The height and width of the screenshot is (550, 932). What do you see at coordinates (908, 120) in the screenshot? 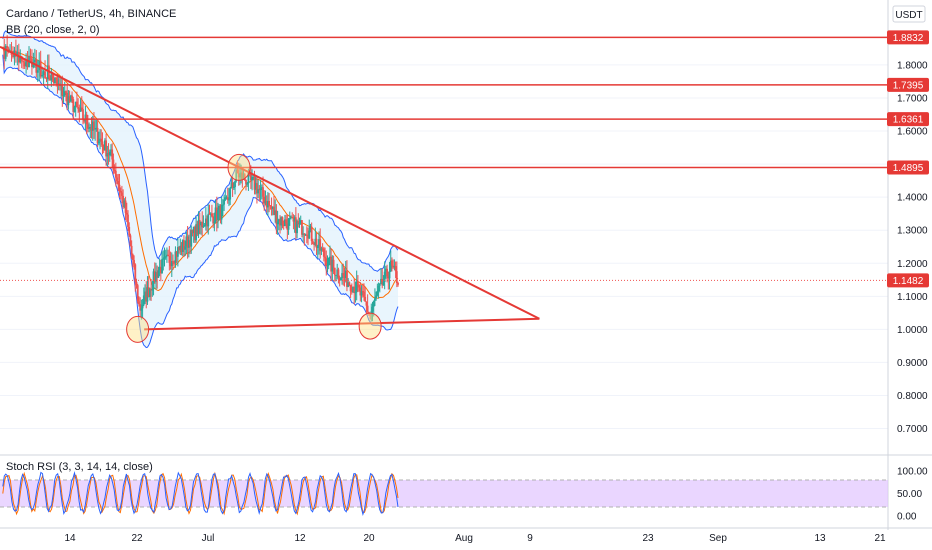
I see `price-level-badge-label: 1.6361` at bounding box center [908, 120].